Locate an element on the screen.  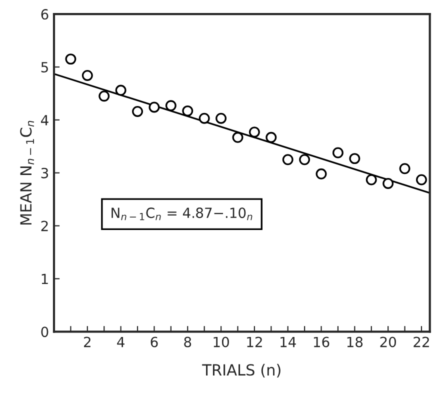
x-axis-title: TRIALS (n) is located at coordinates (241, 371).